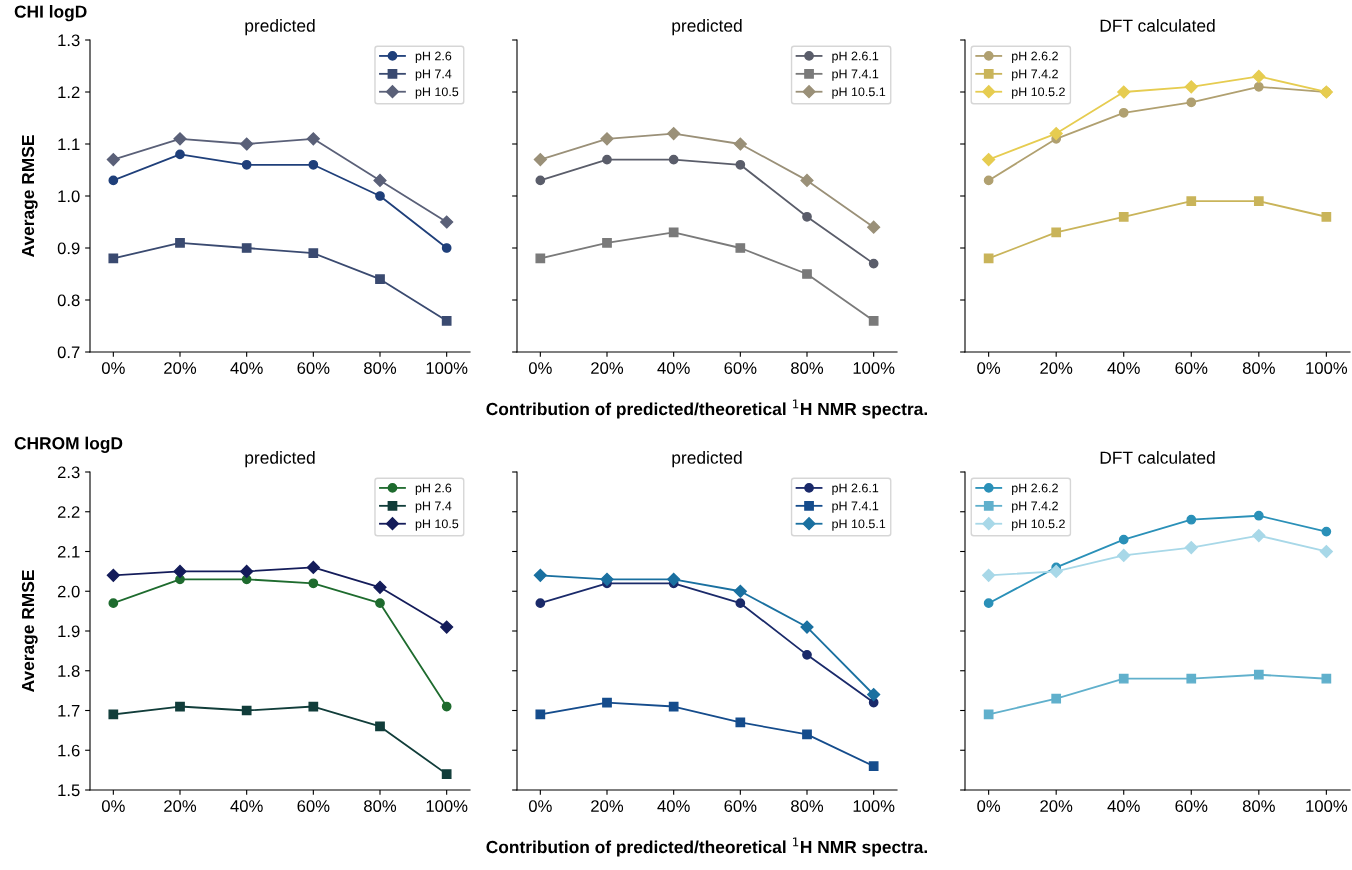 The height and width of the screenshot is (870, 1352). I want to click on y-tick-label: 1.9, so click(69, 631).